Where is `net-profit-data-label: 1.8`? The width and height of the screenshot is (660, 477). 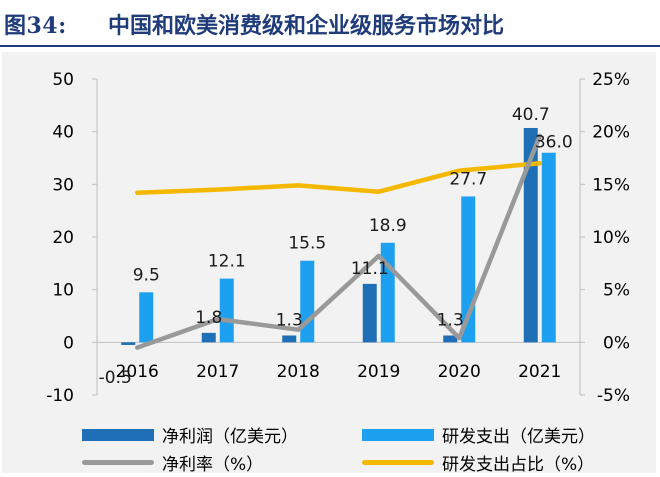
net-profit-data-label: 1.8 is located at coordinates (208, 318).